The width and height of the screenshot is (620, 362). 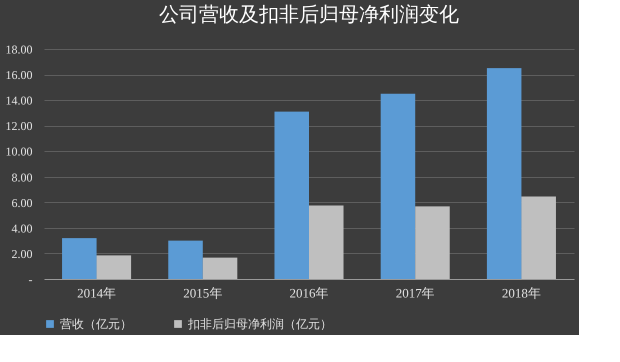 What do you see at coordinates (96, 324) in the screenshot?
I see `legend-label: 营收（亿元）` at bounding box center [96, 324].